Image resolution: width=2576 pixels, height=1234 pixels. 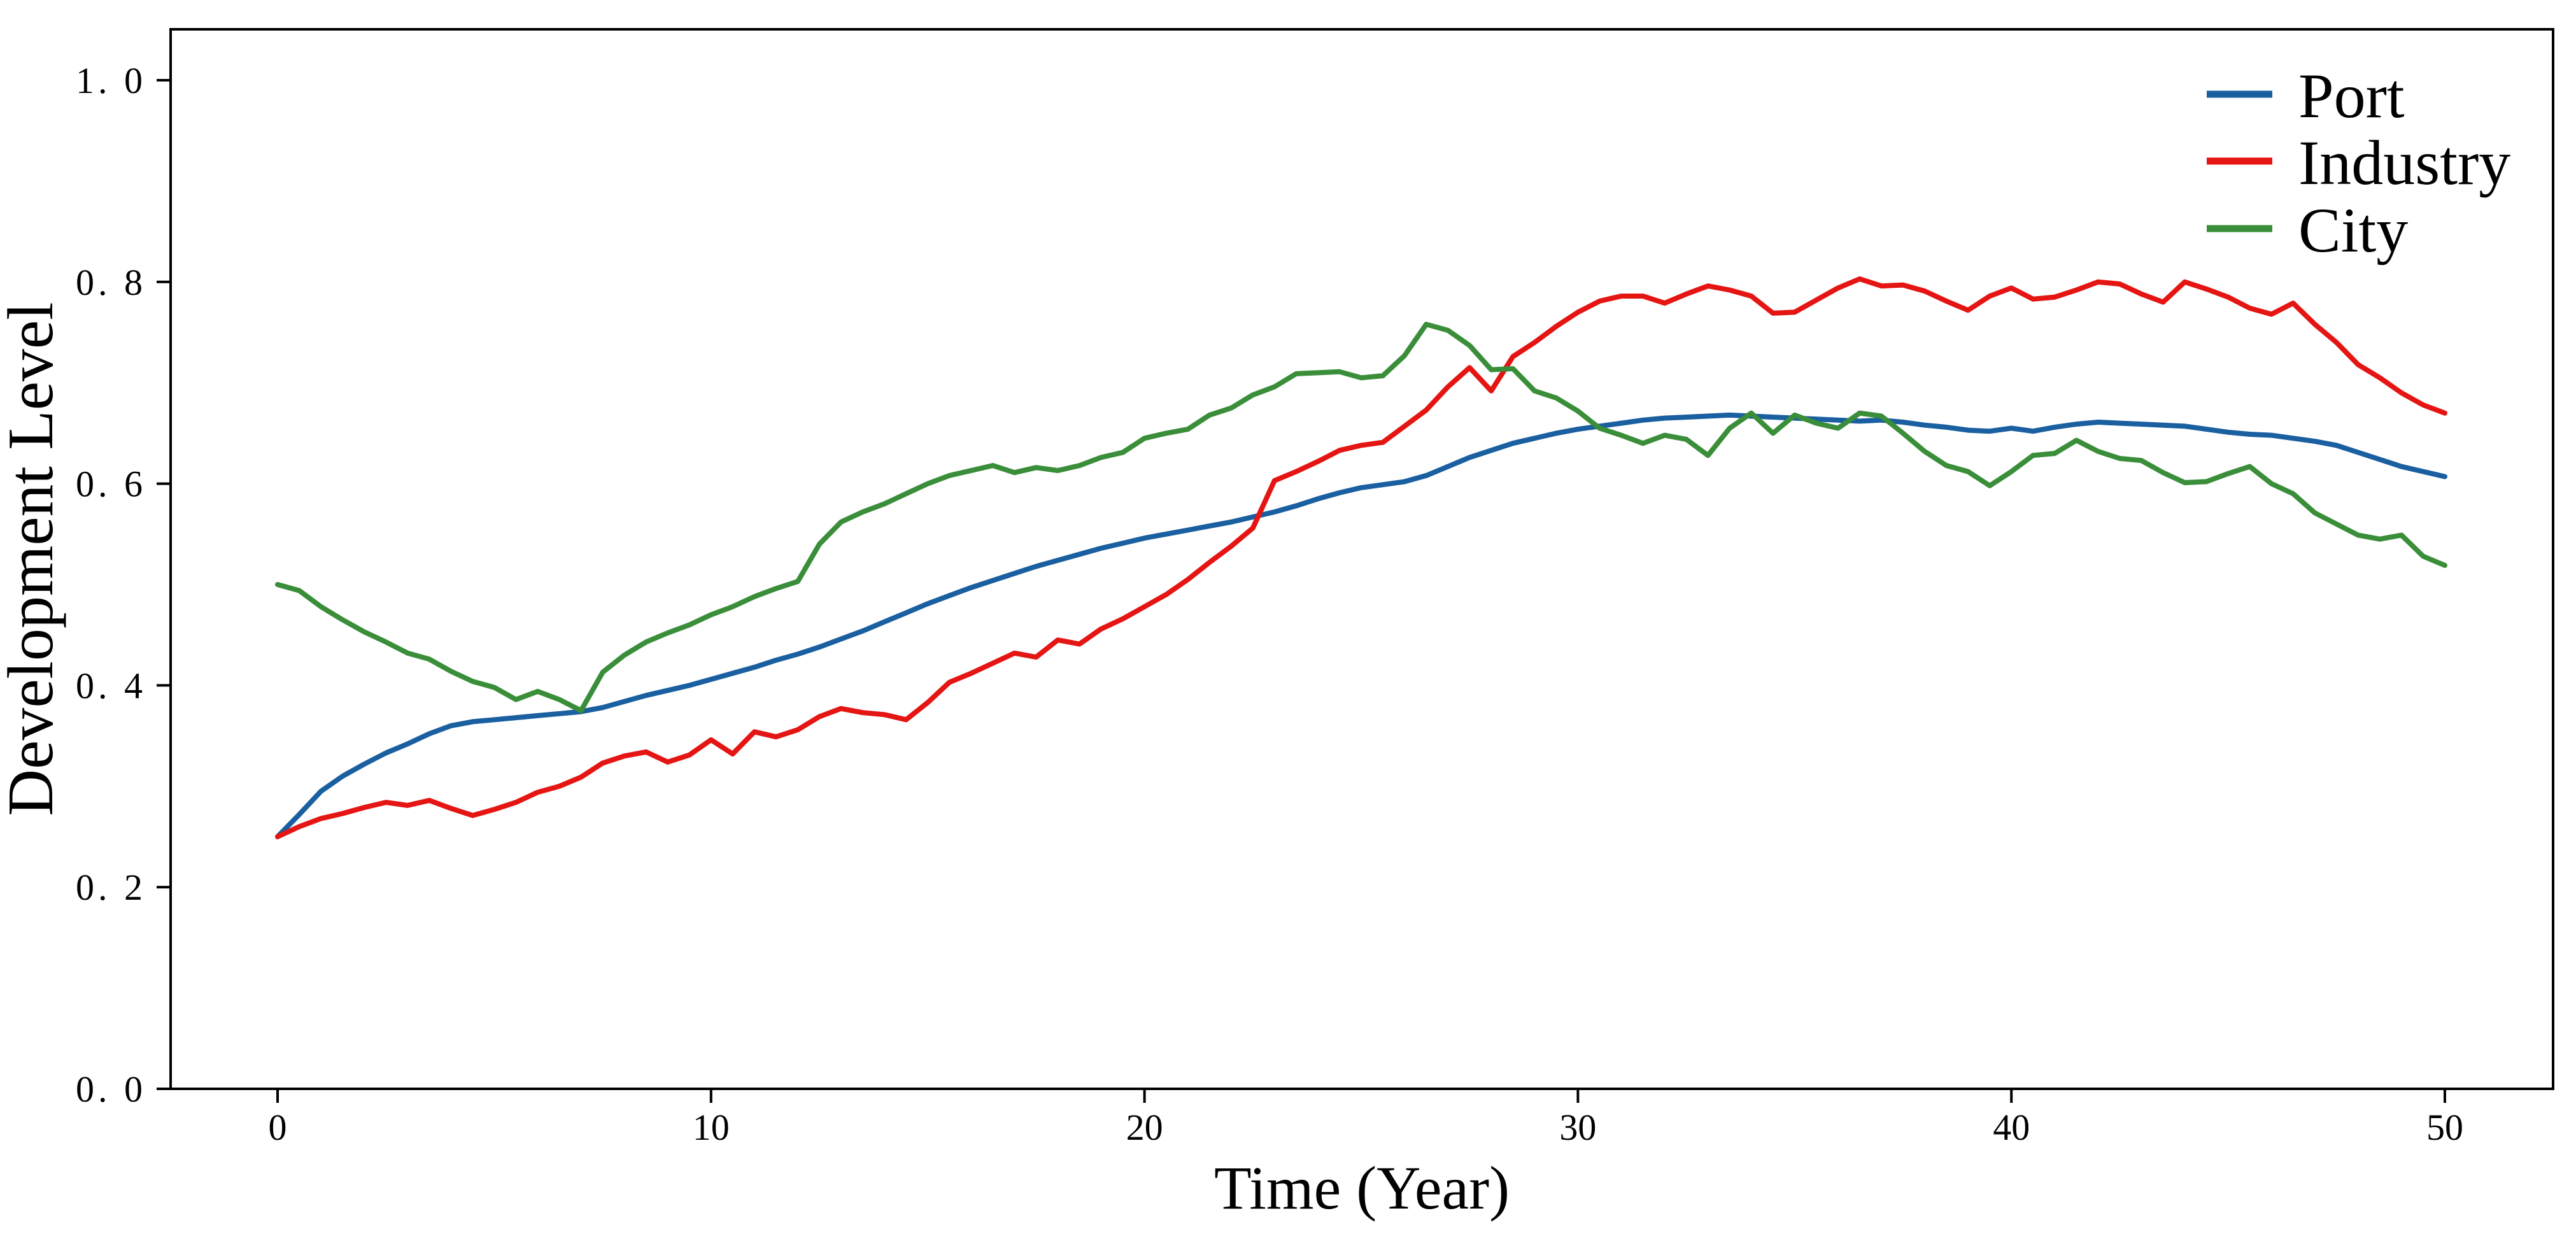 What do you see at coordinates (2404, 162) in the screenshot?
I see `legend-label-industry: Industry` at bounding box center [2404, 162].